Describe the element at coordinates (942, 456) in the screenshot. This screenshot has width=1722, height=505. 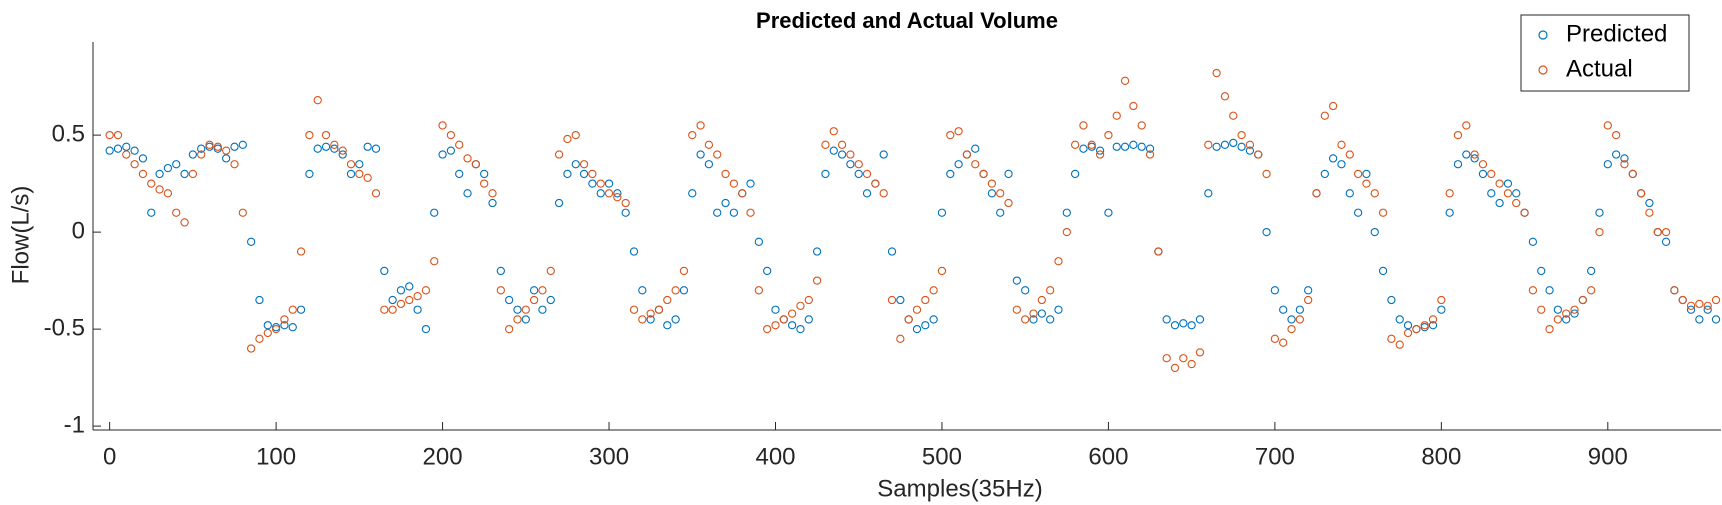
I see `x-tick-label: 500` at that location.